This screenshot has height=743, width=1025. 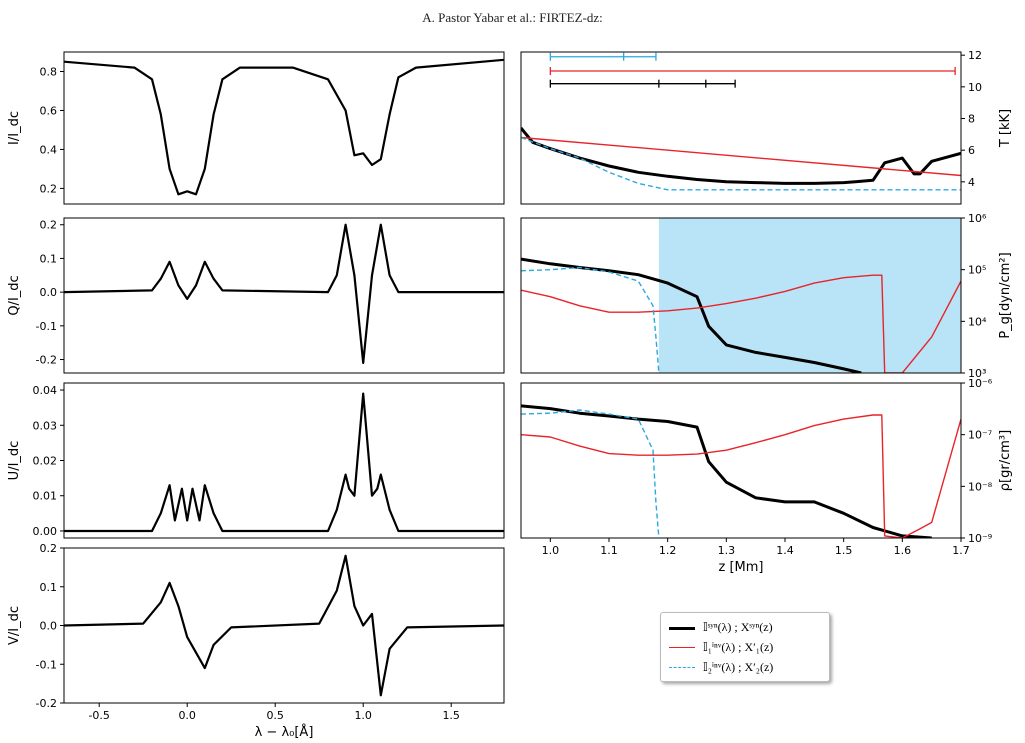 I want to click on series-inv2-gas-pressure, so click(x=590, y=319).